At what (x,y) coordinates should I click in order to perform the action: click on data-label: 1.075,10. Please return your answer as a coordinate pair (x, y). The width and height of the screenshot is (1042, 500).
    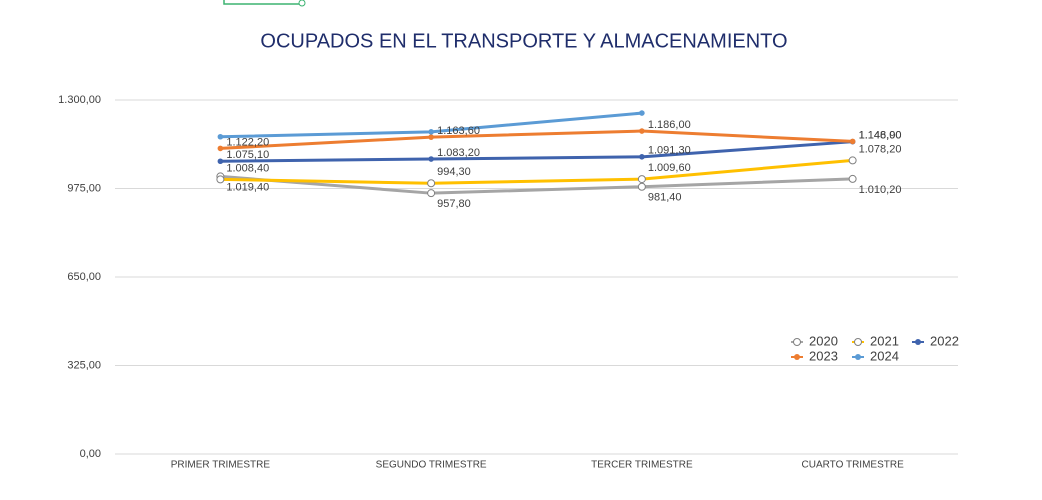
    Looking at the image, I should click on (247, 155).